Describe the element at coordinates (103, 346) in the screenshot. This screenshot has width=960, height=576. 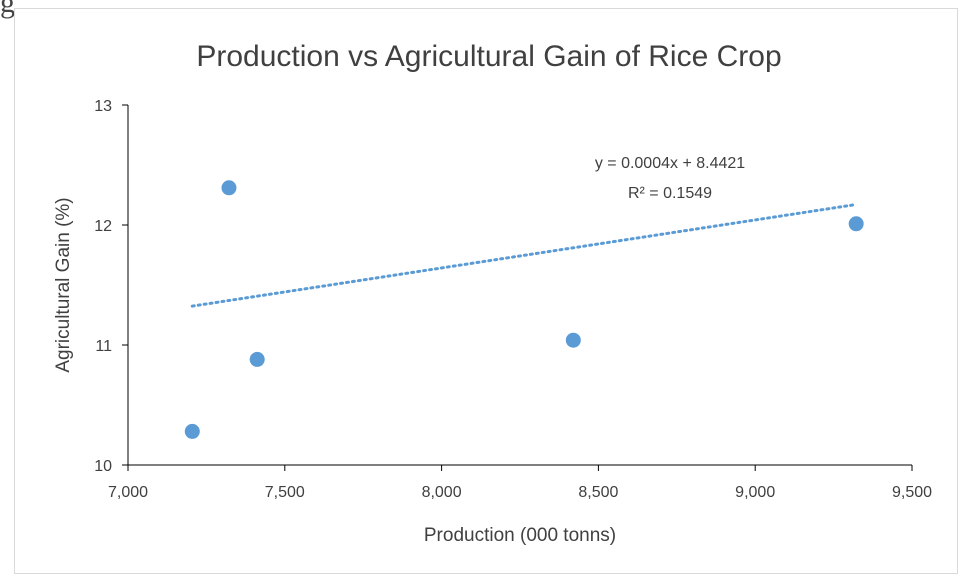
I see `y-tick-label: 11` at that location.